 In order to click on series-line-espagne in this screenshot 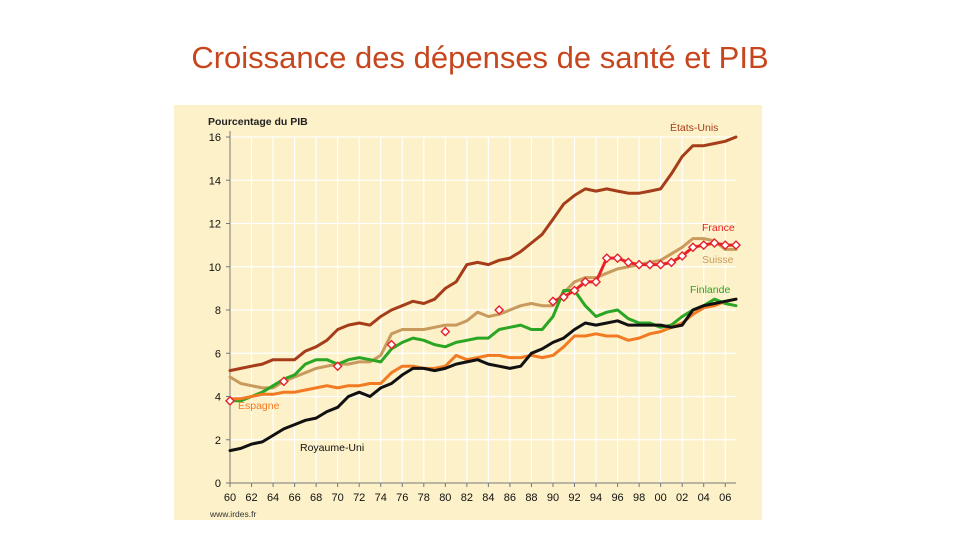, I will do `click(483, 349)`.